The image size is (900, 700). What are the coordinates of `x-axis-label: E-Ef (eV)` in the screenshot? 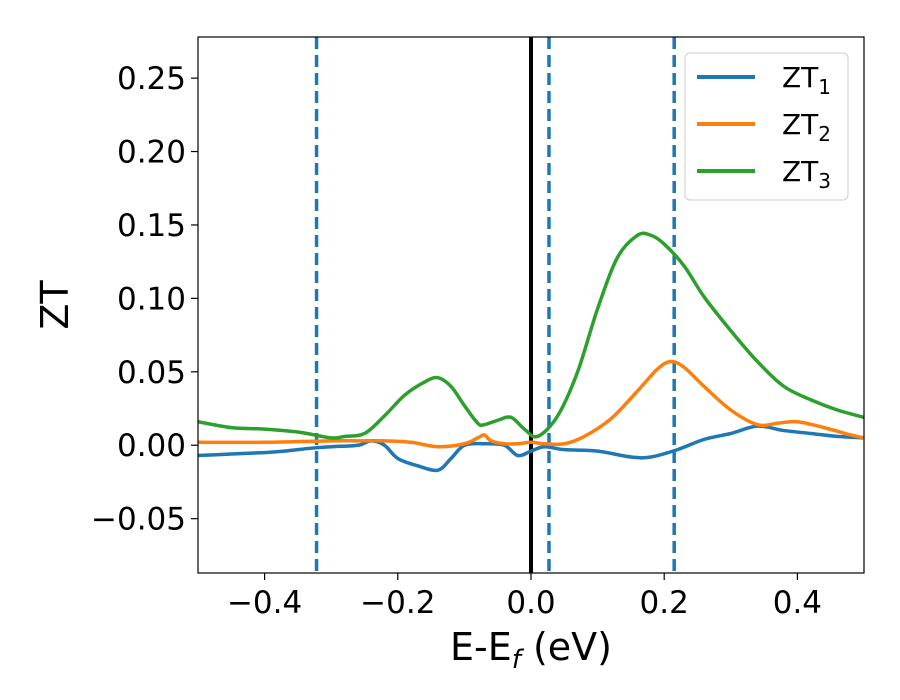 It's located at (531, 650).